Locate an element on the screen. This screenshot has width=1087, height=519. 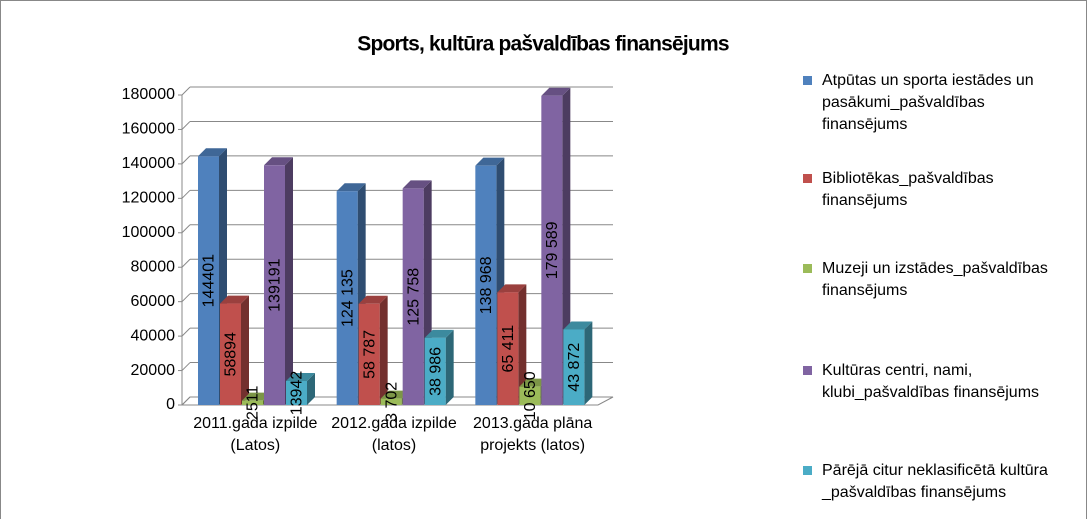
data-label: 125 758 is located at coordinates (413, 297).